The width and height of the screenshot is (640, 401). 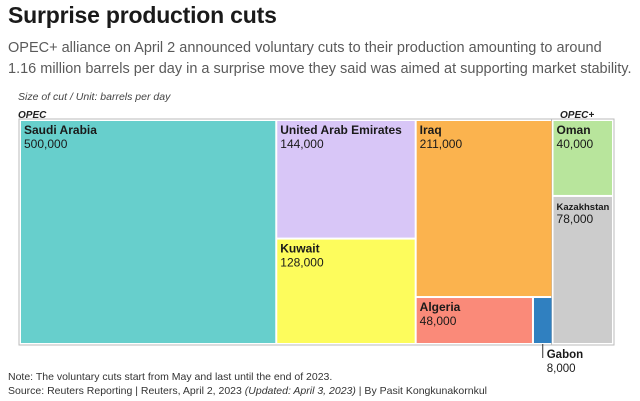 What do you see at coordinates (346, 291) in the screenshot?
I see `treemap-cell-kuwait` at bounding box center [346, 291].